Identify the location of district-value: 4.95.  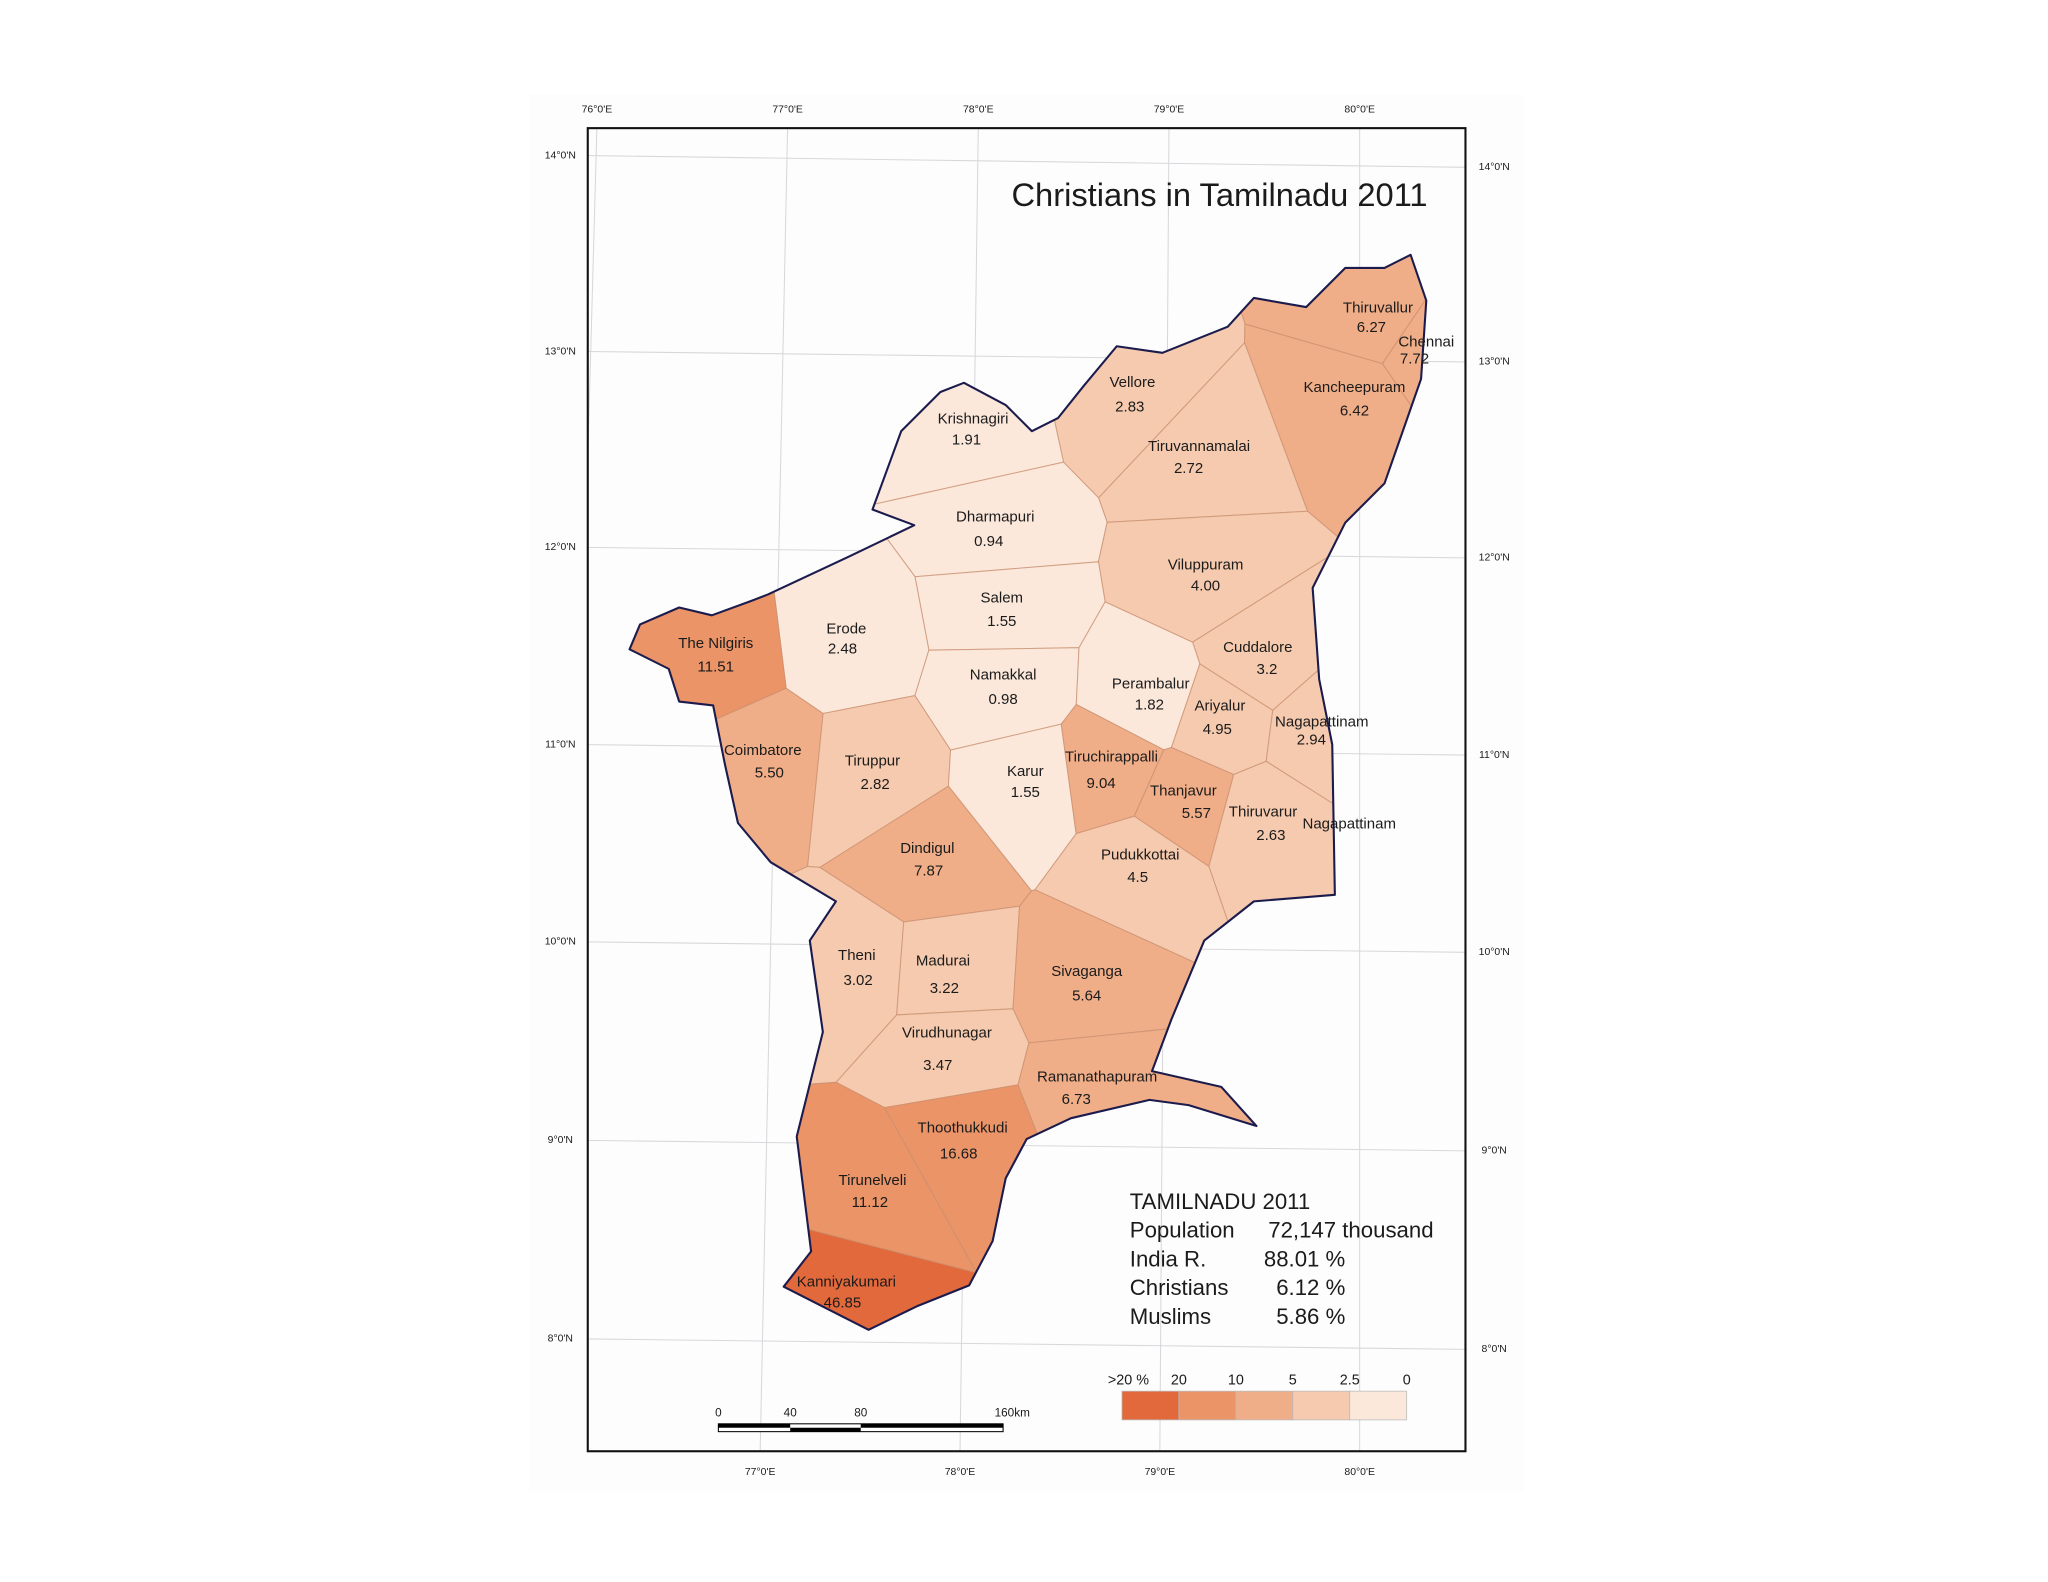
(1217, 729).